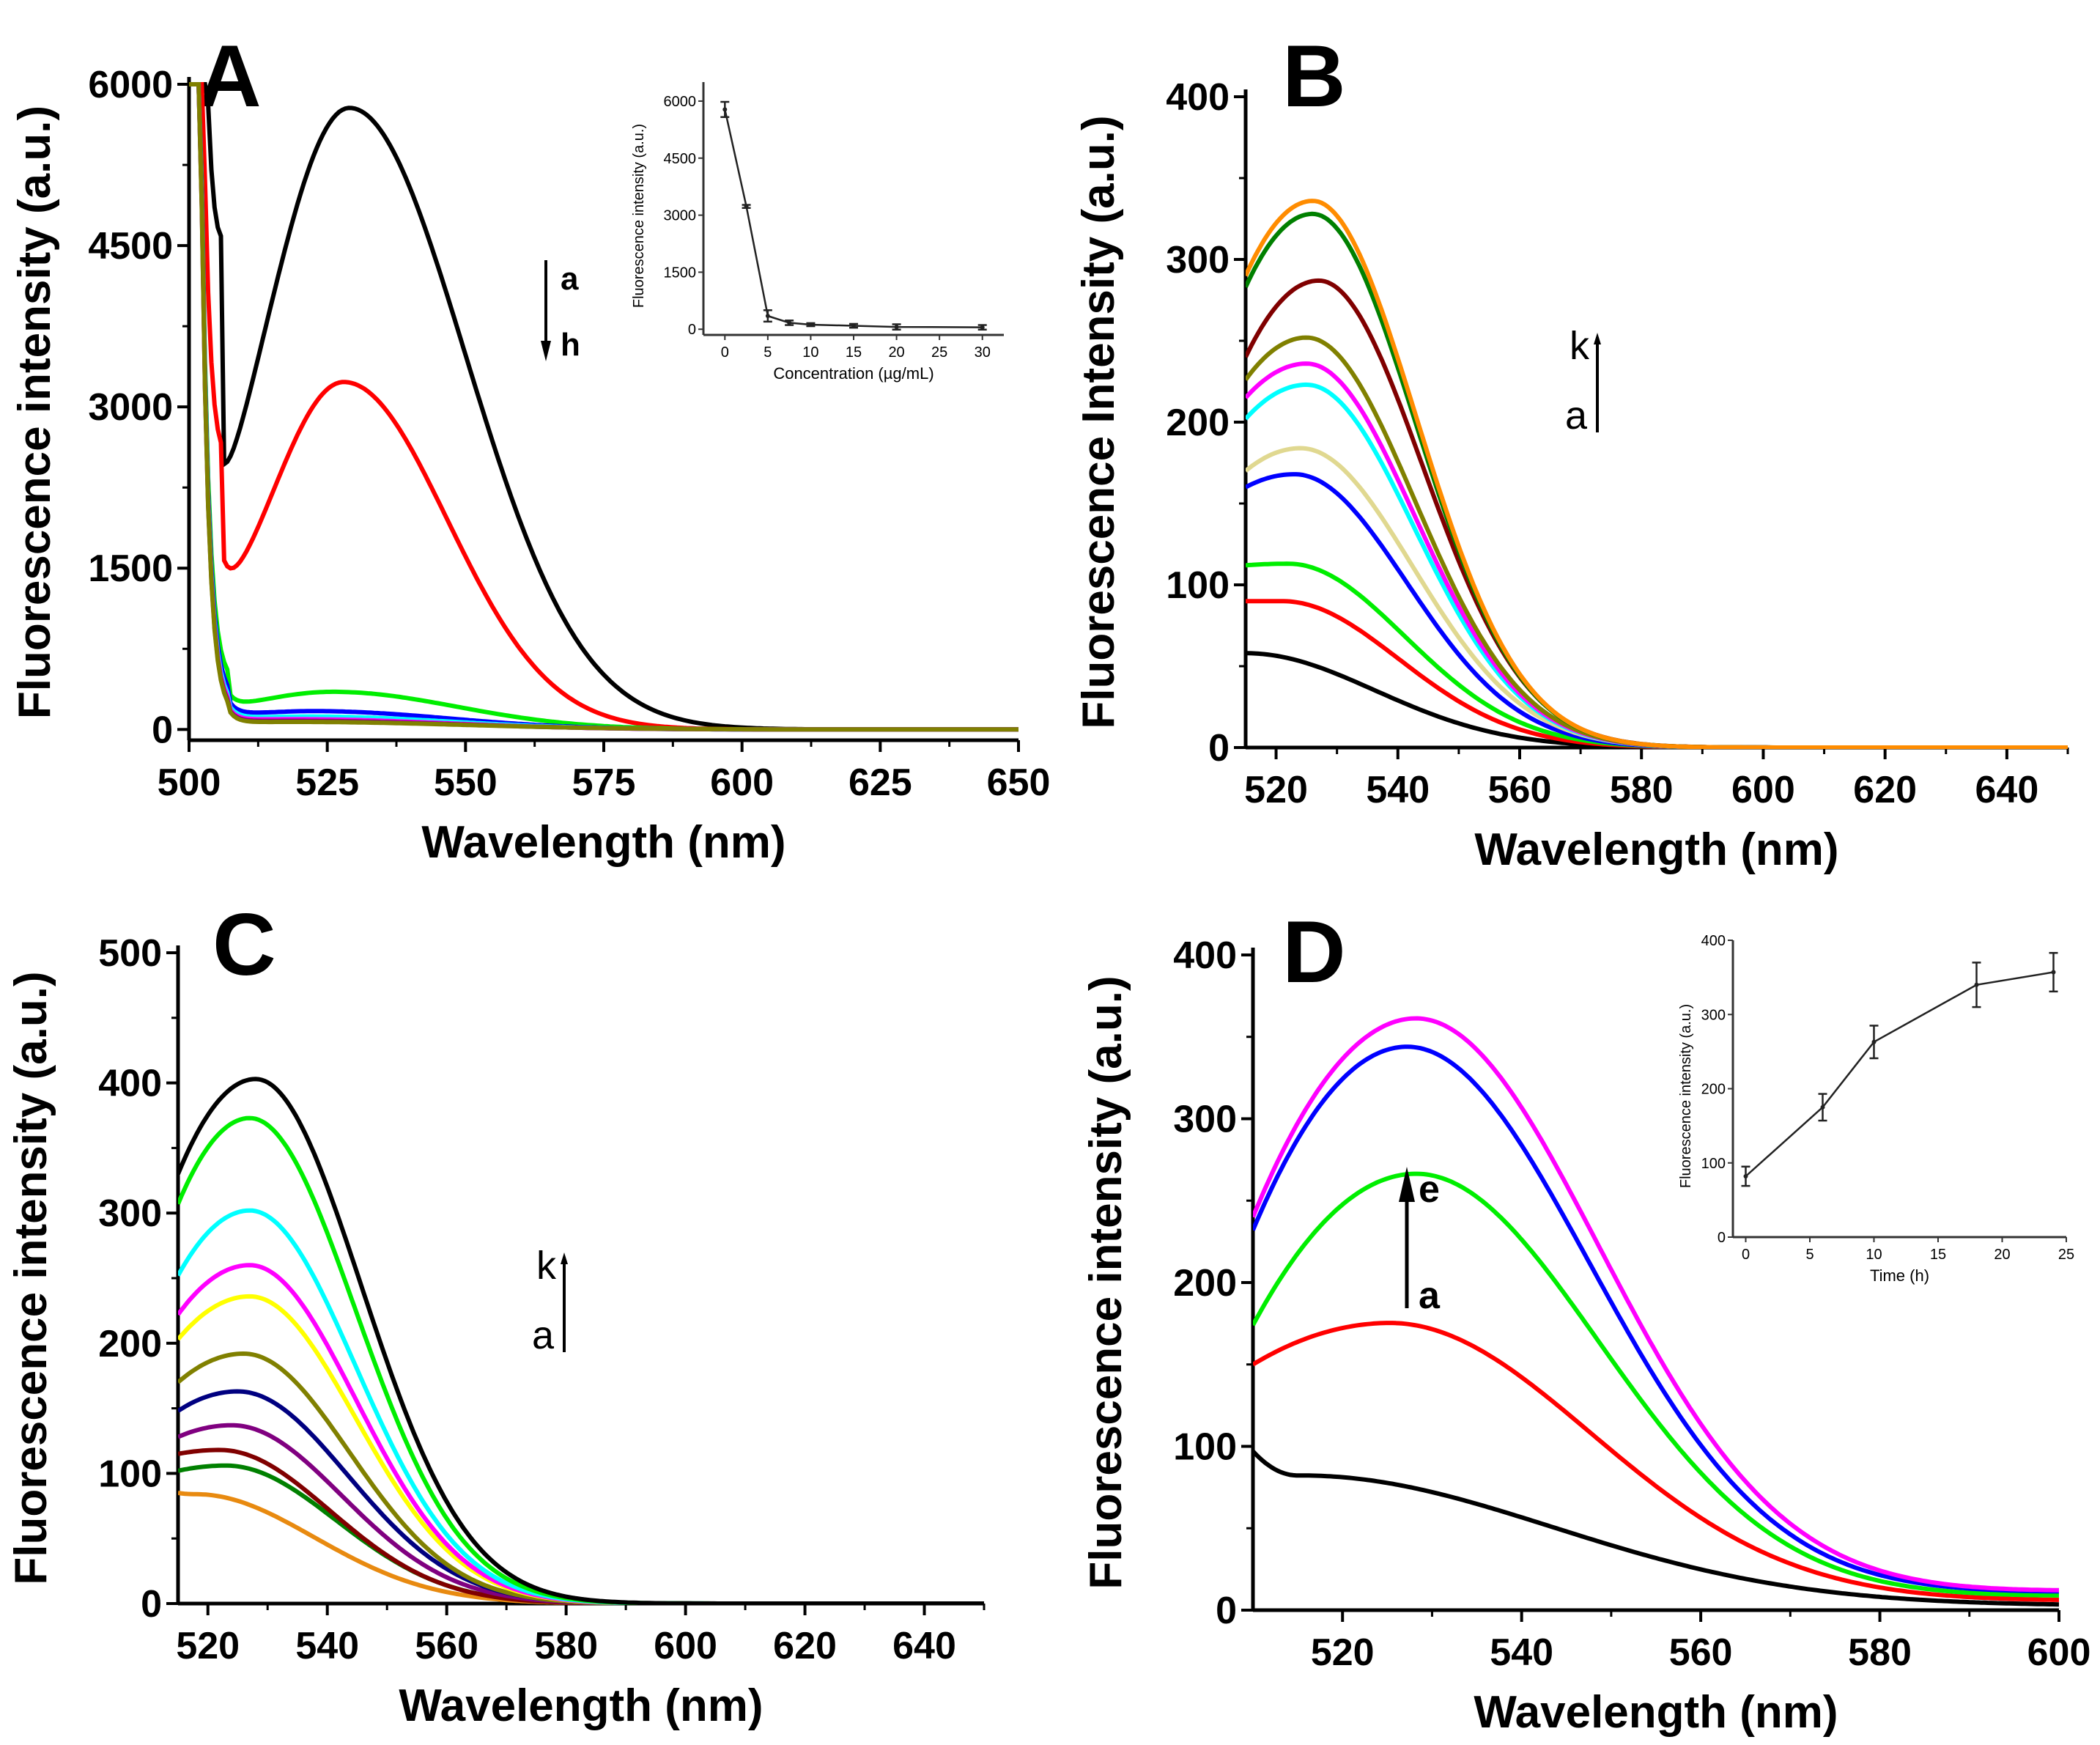 The width and height of the screenshot is (2100, 1745). I want to click on panel-letter: B, so click(1314, 76).